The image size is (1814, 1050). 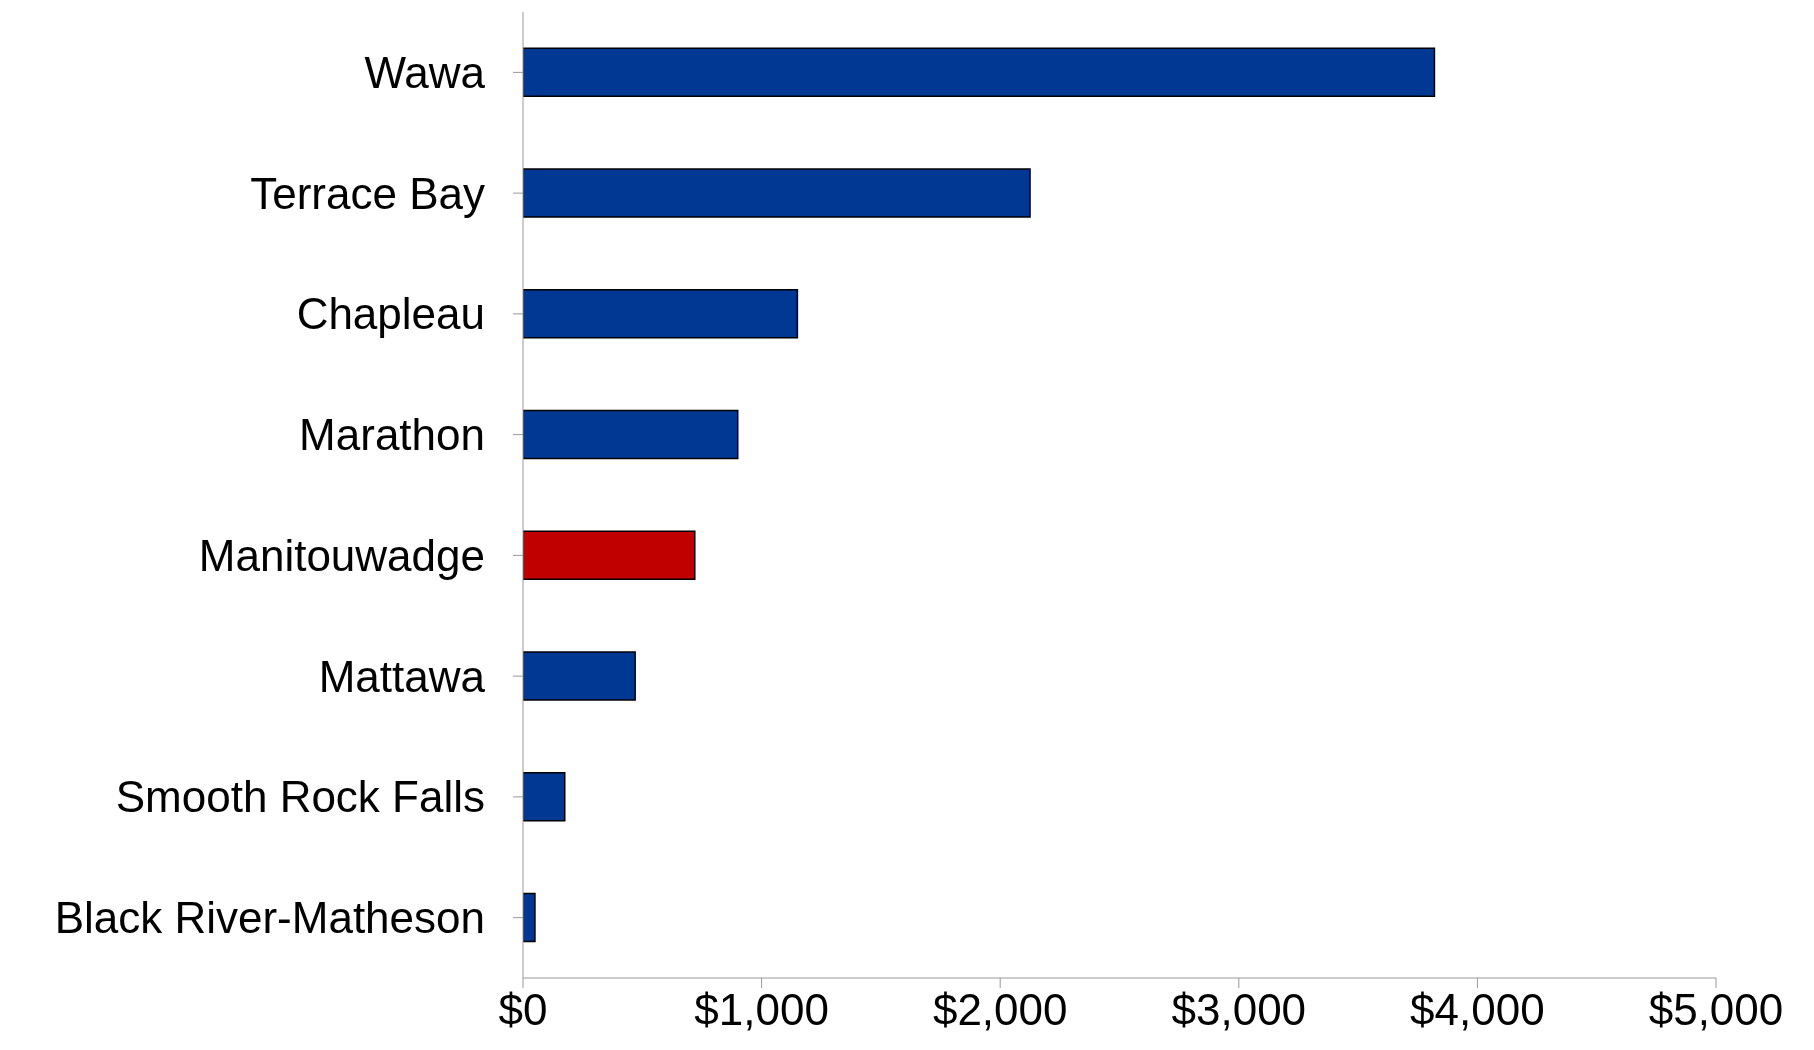 What do you see at coordinates (390, 314) in the screenshot?
I see `y-tick-label: Chapleau` at bounding box center [390, 314].